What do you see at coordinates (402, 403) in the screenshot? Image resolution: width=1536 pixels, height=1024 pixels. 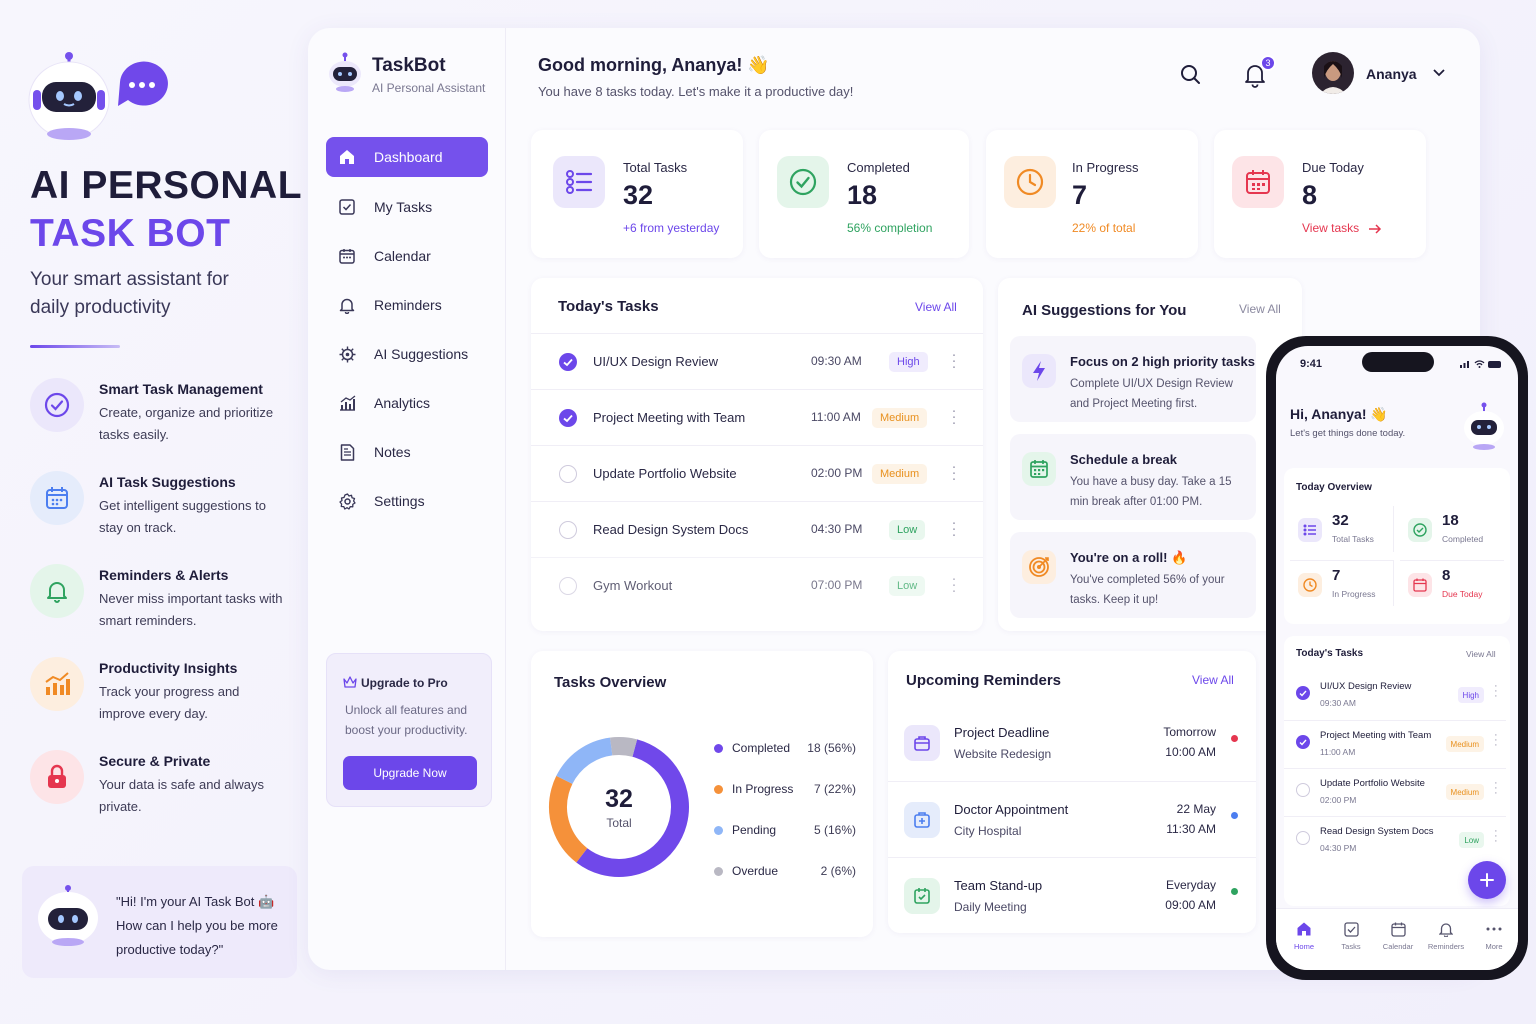 I see `sidebar-item-label: Analytics` at bounding box center [402, 403].